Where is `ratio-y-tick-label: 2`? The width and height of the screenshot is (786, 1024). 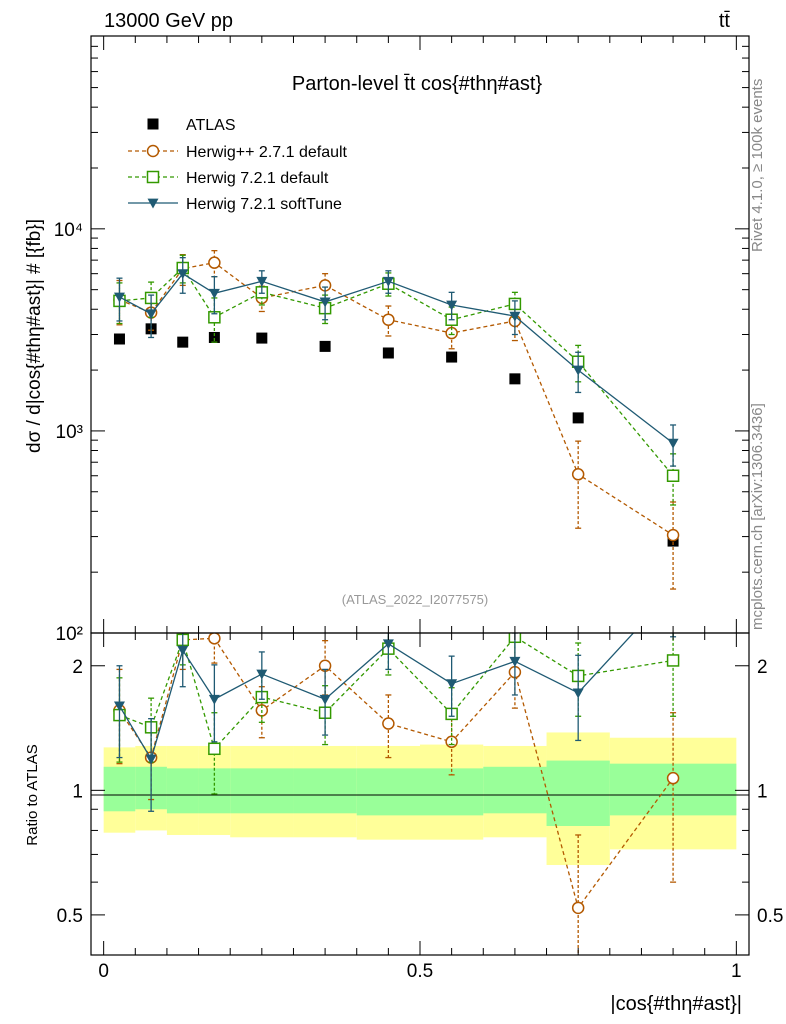
ratio-y-tick-label: 2 is located at coordinates (77, 667).